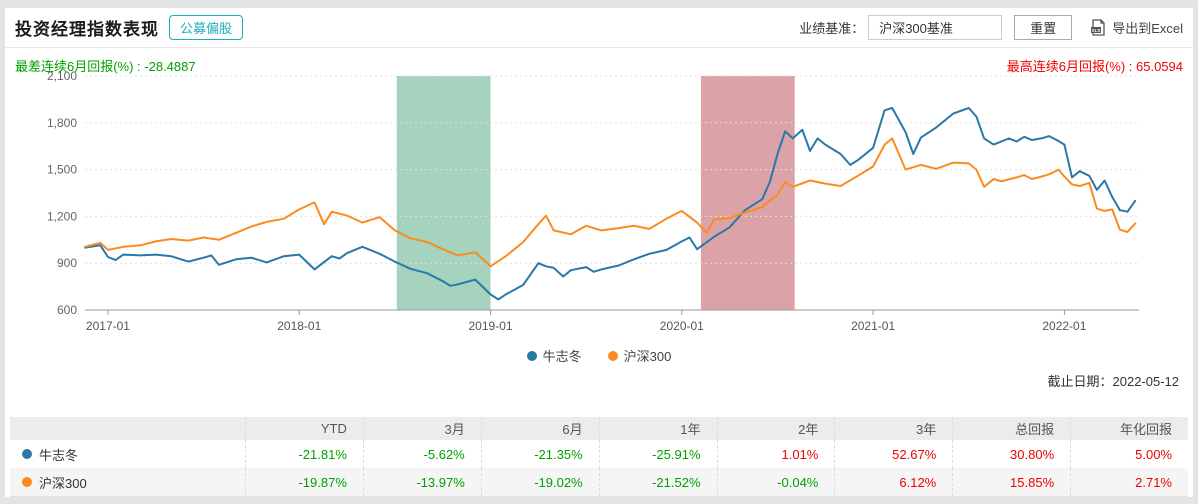 This screenshot has width=1198, height=504. What do you see at coordinates (206, 27) in the screenshot?
I see `fund-type-badge: 公募偏股` at bounding box center [206, 27].